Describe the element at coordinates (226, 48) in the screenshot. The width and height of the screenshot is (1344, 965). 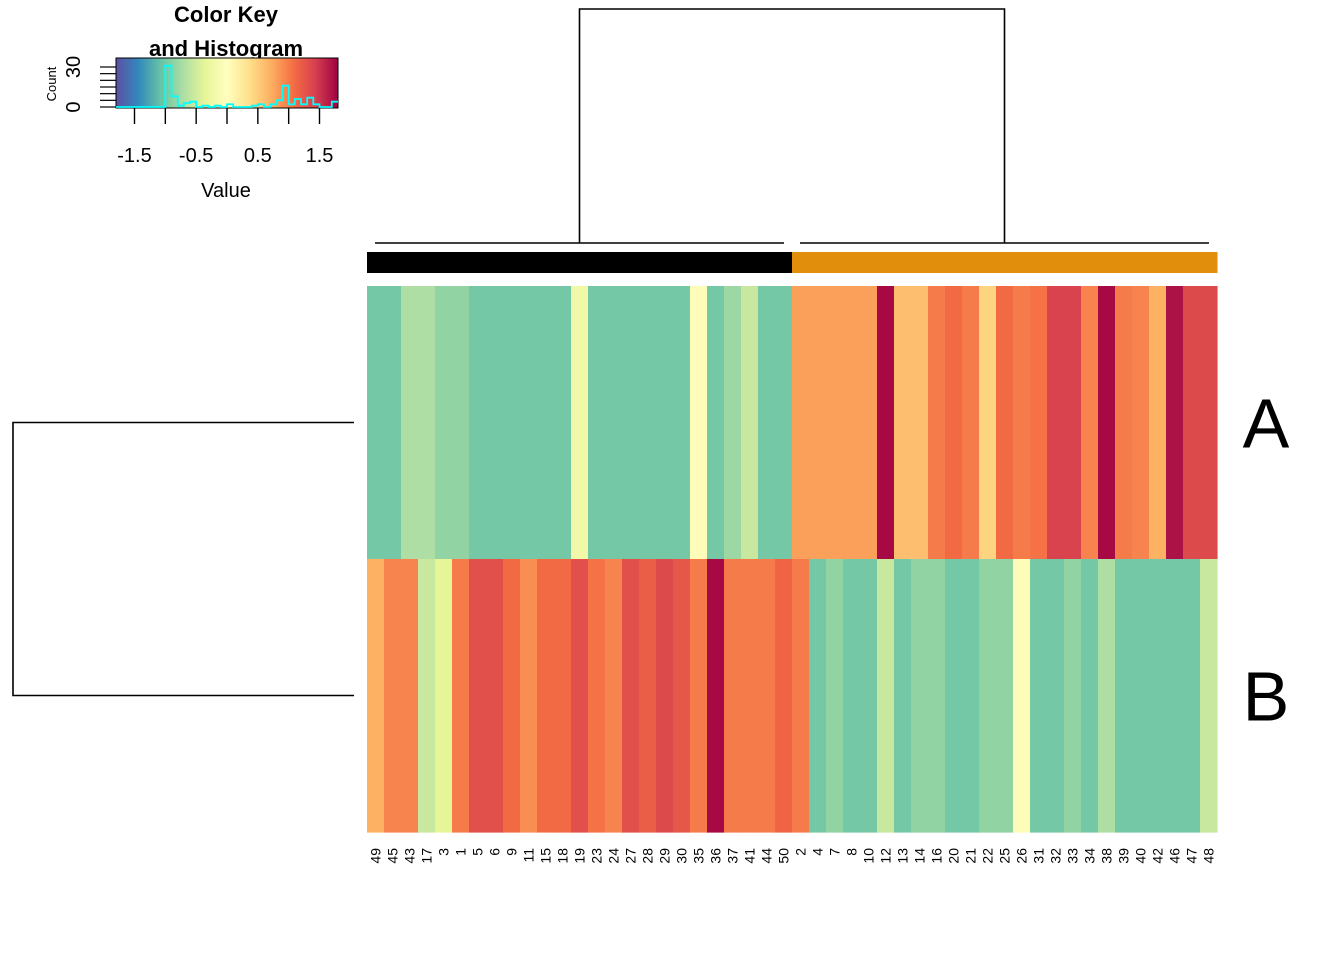
I see `color-key-subtitle: and Histogram` at that location.